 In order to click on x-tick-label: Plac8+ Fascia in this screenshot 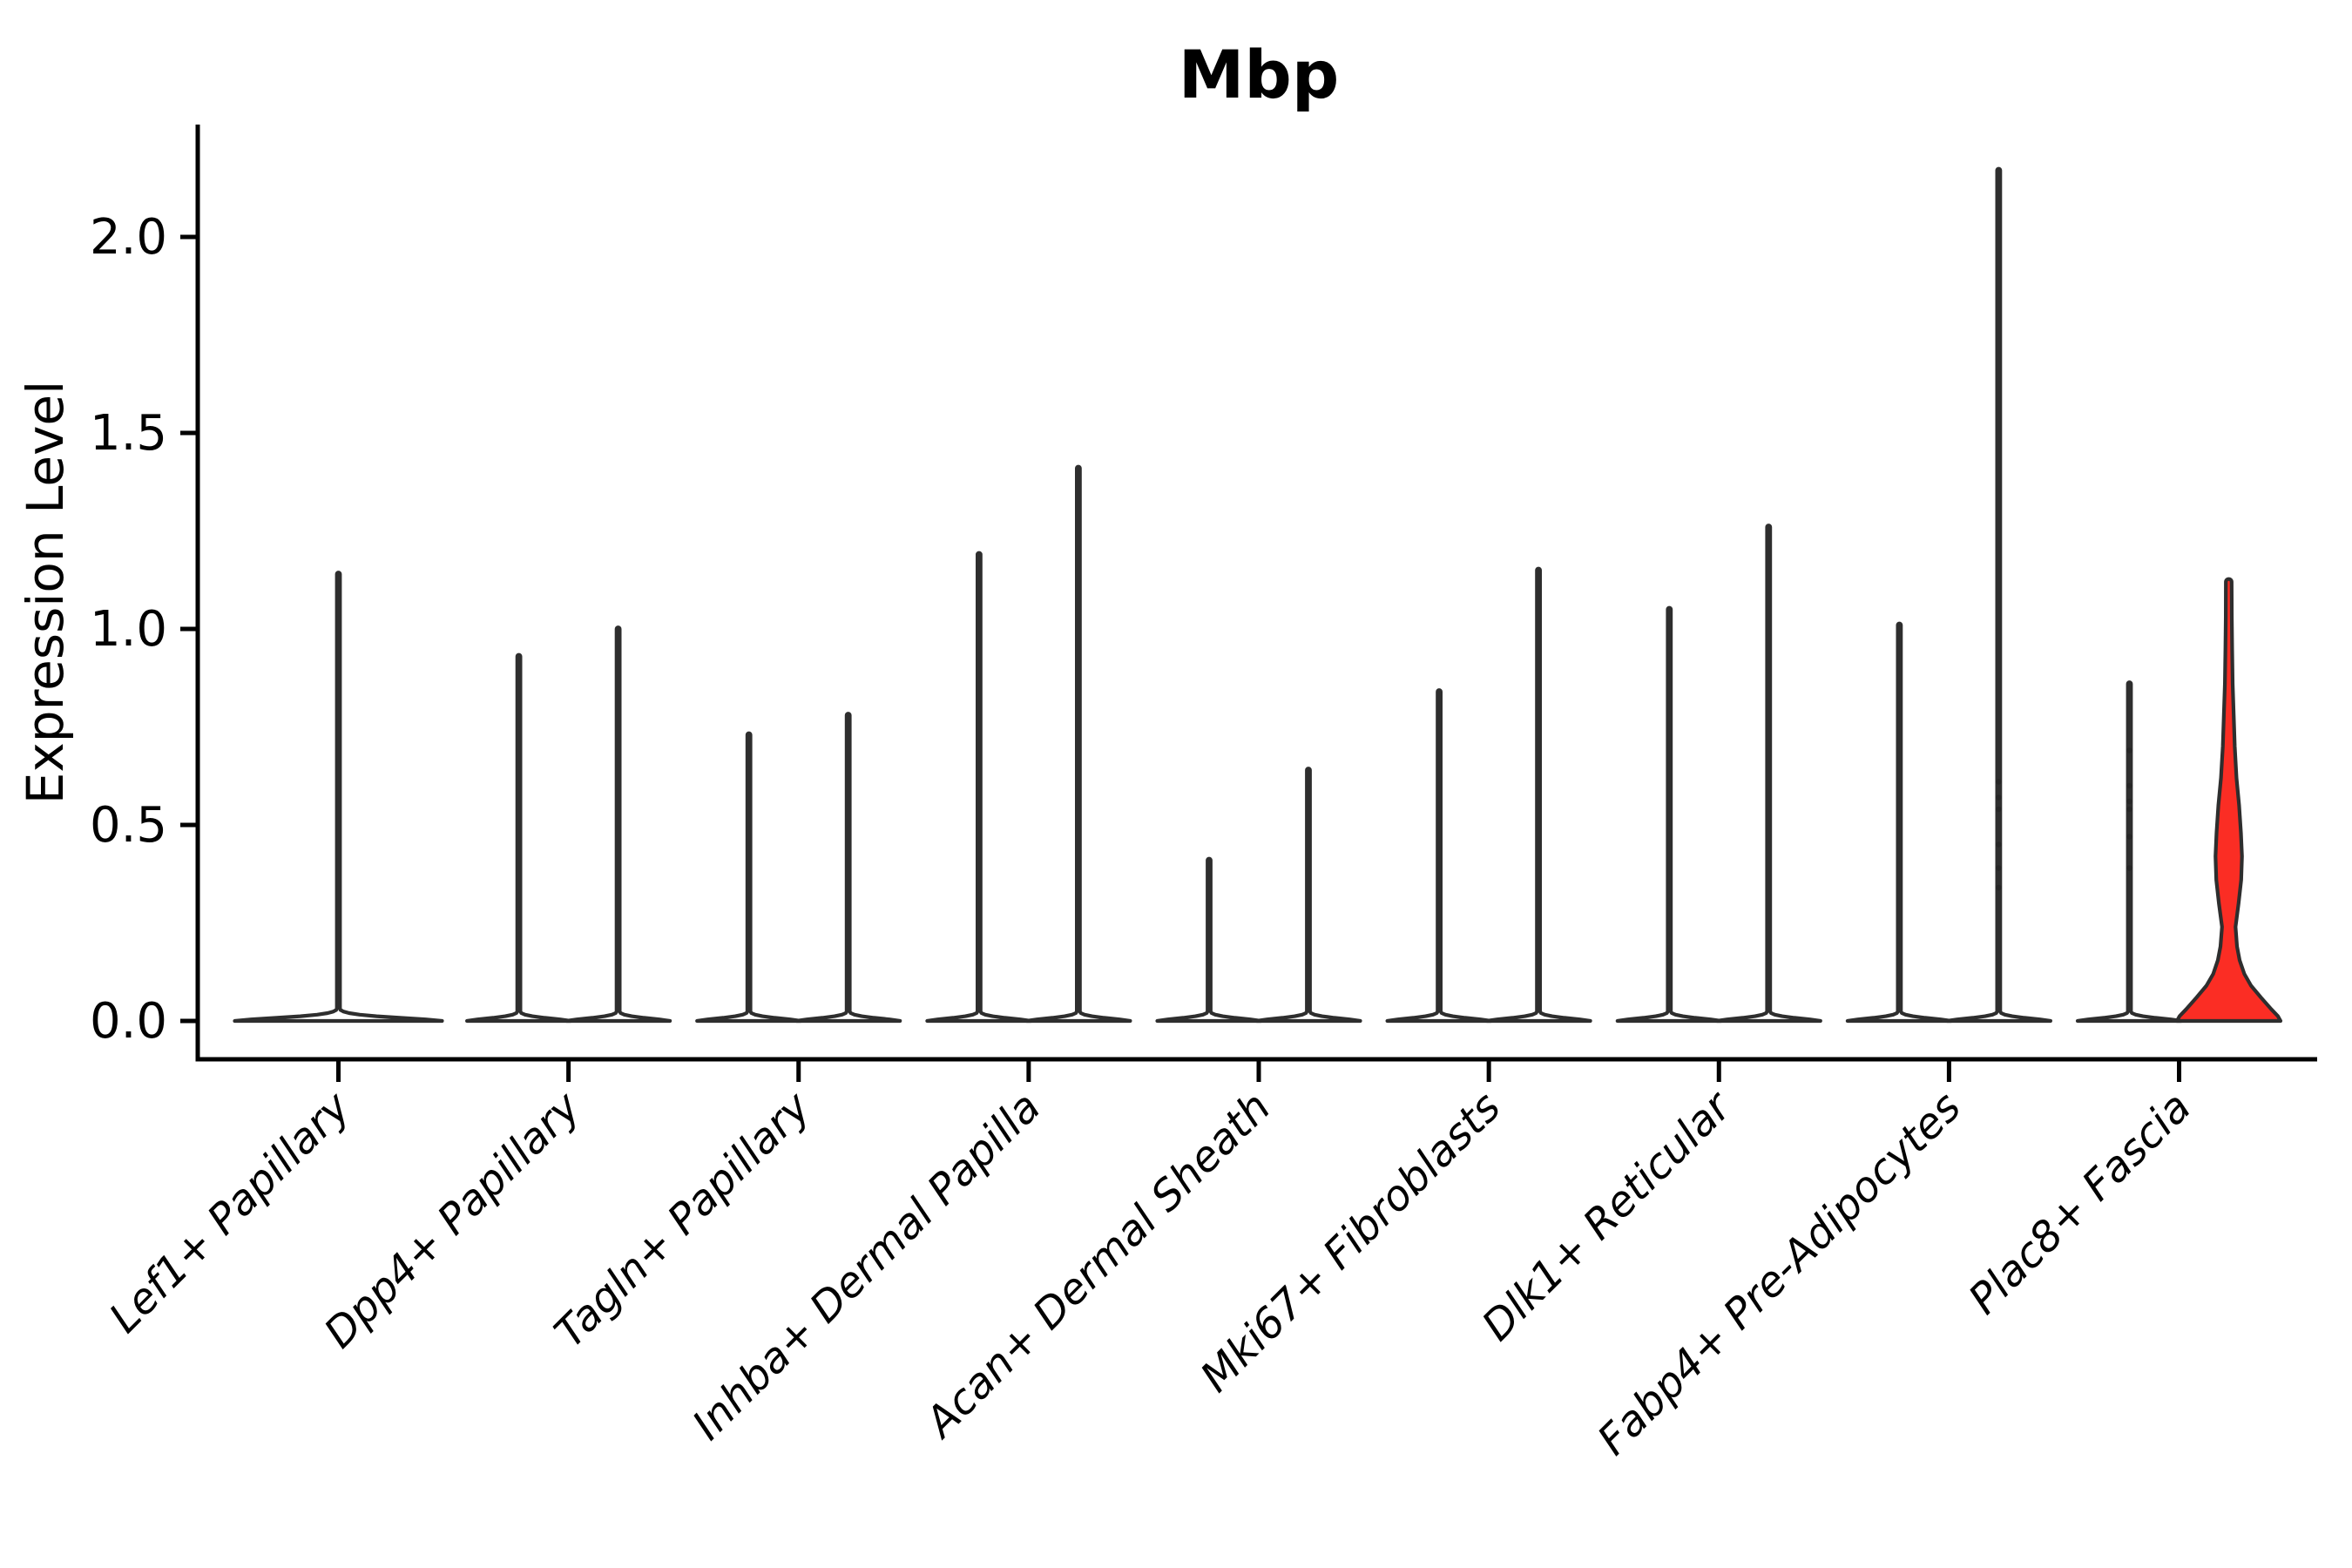, I will do `click(2079, 1203)`.